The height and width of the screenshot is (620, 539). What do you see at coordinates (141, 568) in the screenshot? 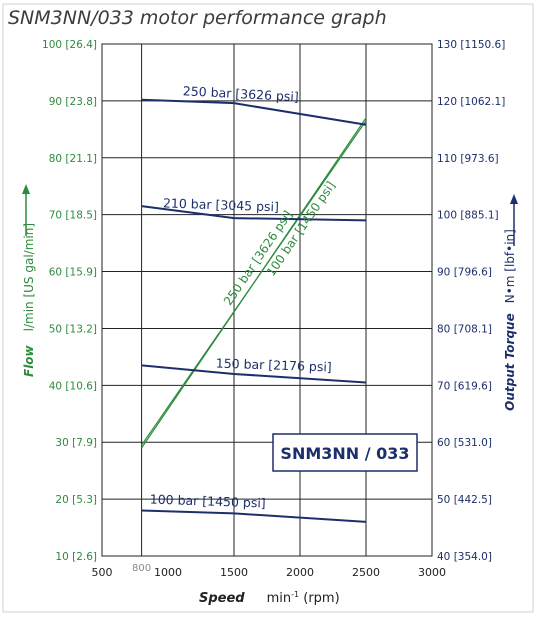
I see `x-min-speed-label: 800` at bounding box center [141, 568].